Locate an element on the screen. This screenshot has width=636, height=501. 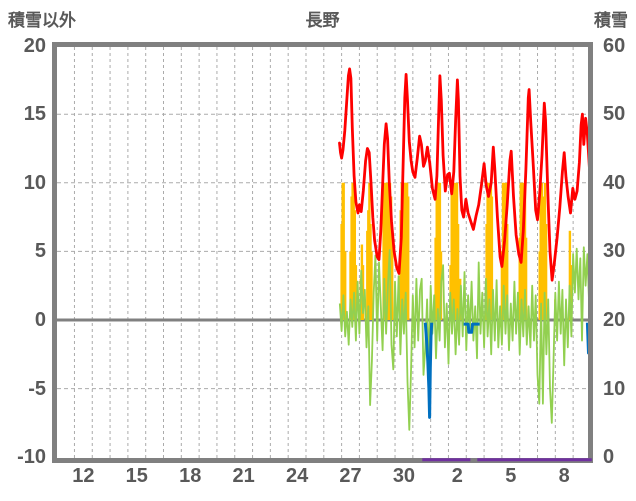
chart-title: 長野 is located at coordinates (322, 20).